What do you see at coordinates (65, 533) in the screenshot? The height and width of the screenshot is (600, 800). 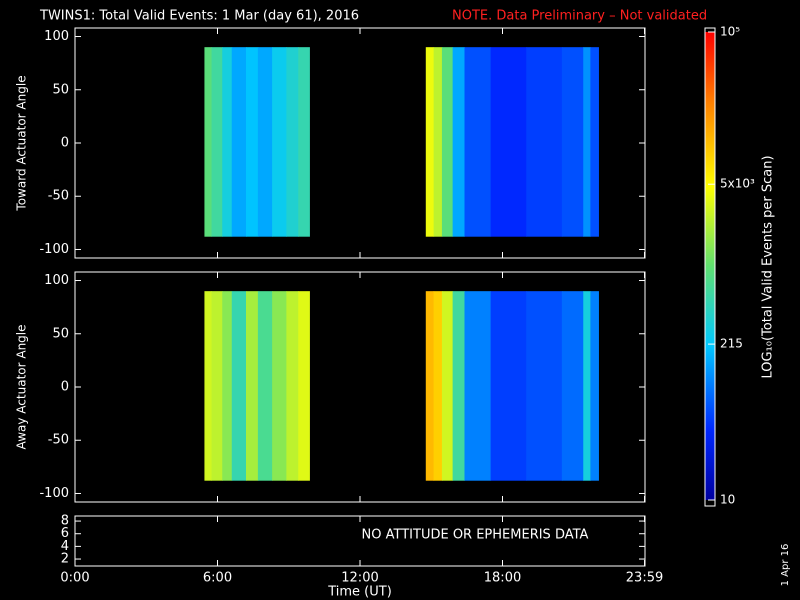 I see `y-tick-label: 6` at bounding box center [65, 533].